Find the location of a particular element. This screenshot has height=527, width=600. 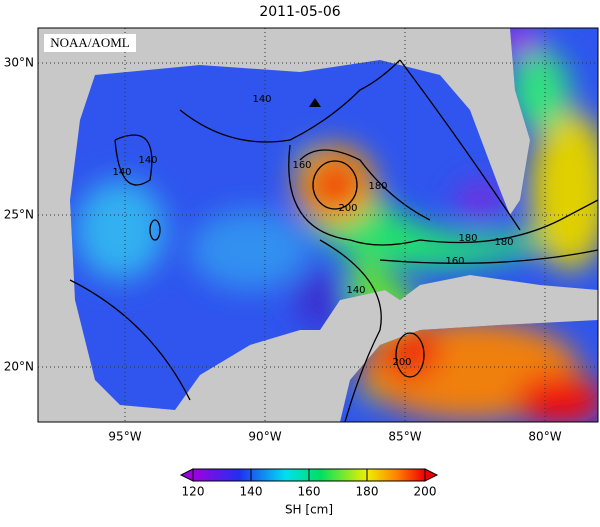

colorbar-tick-label: 140 is located at coordinates (251, 492).